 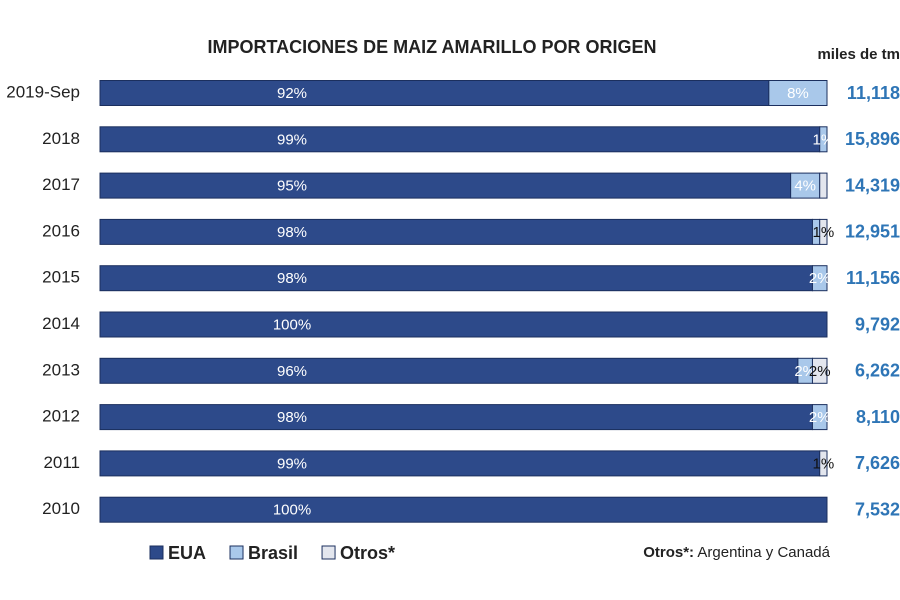 I want to click on category-label: 2012, so click(x=61, y=416).